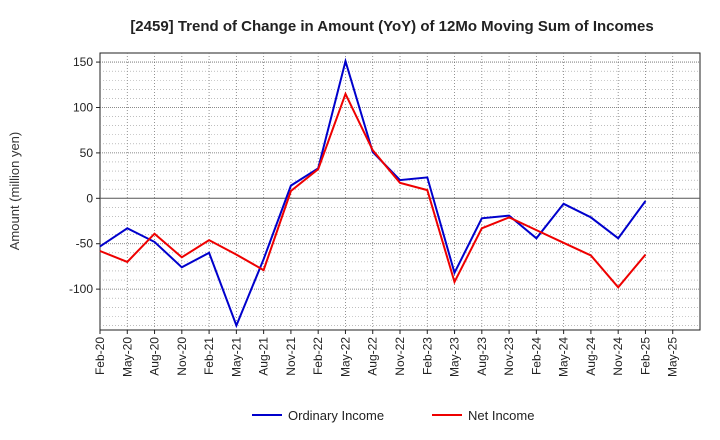  I want to click on x-tick-label: May-24, so click(564, 357).